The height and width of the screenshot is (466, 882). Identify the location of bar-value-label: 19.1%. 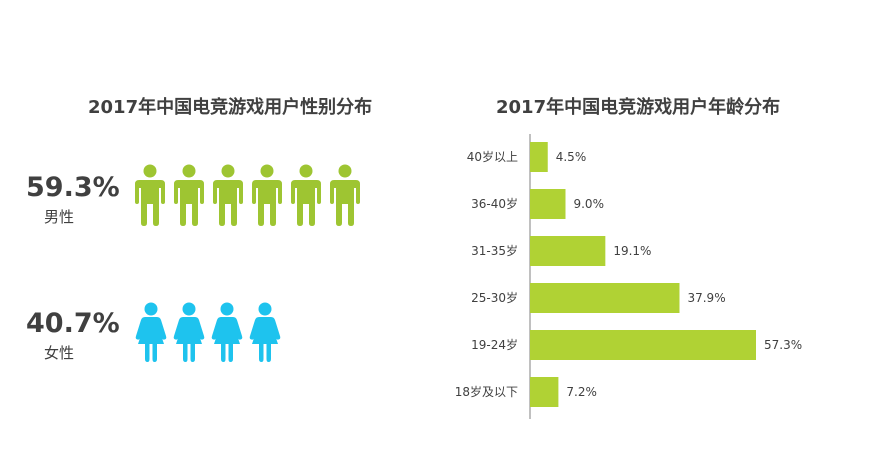
(632, 251).